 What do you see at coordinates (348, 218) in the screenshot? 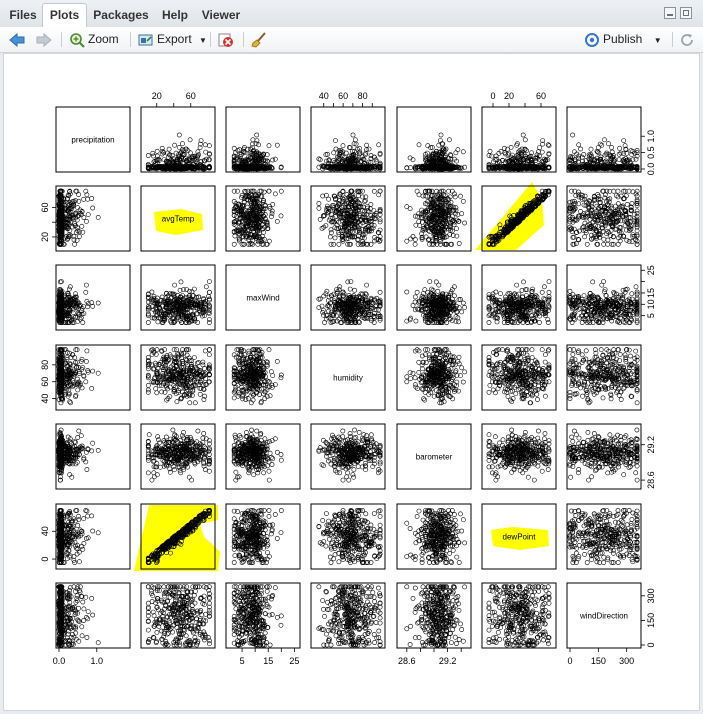
I see `panel-avgTemp-vs-humidity` at bounding box center [348, 218].